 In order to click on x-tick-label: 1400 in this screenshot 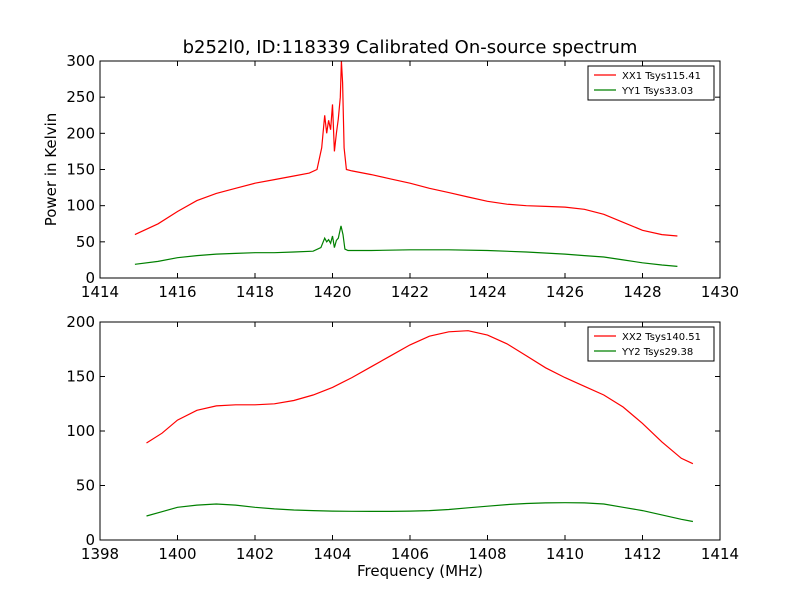, I will do `click(177, 554)`.